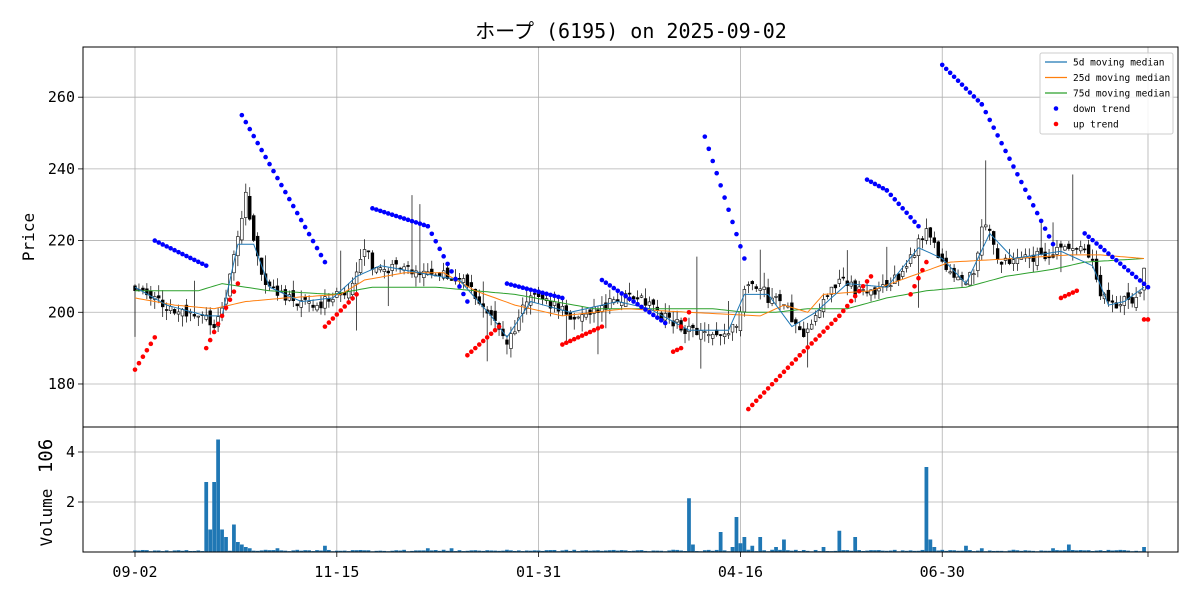 The height and width of the screenshot is (600, 1200). I want to click on legend-box, so click(1106, 93).